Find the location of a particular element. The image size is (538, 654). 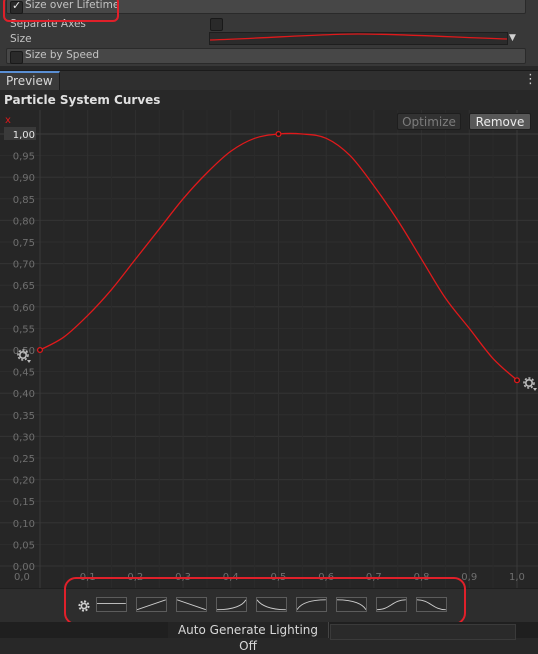

axis-x-marker: x is located at coordinates (8, 120).